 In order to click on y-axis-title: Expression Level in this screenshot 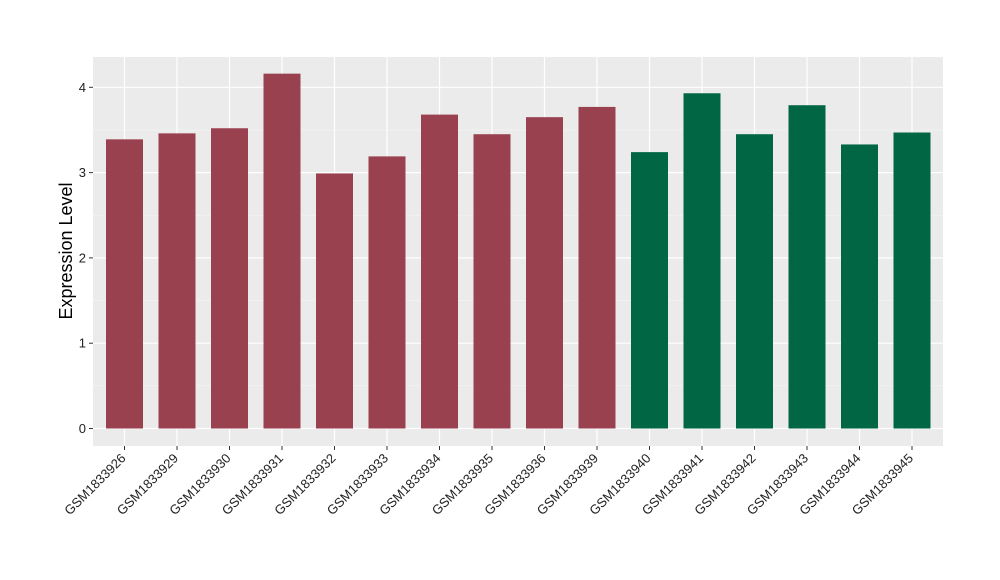, I will do `click(66, 250)`.